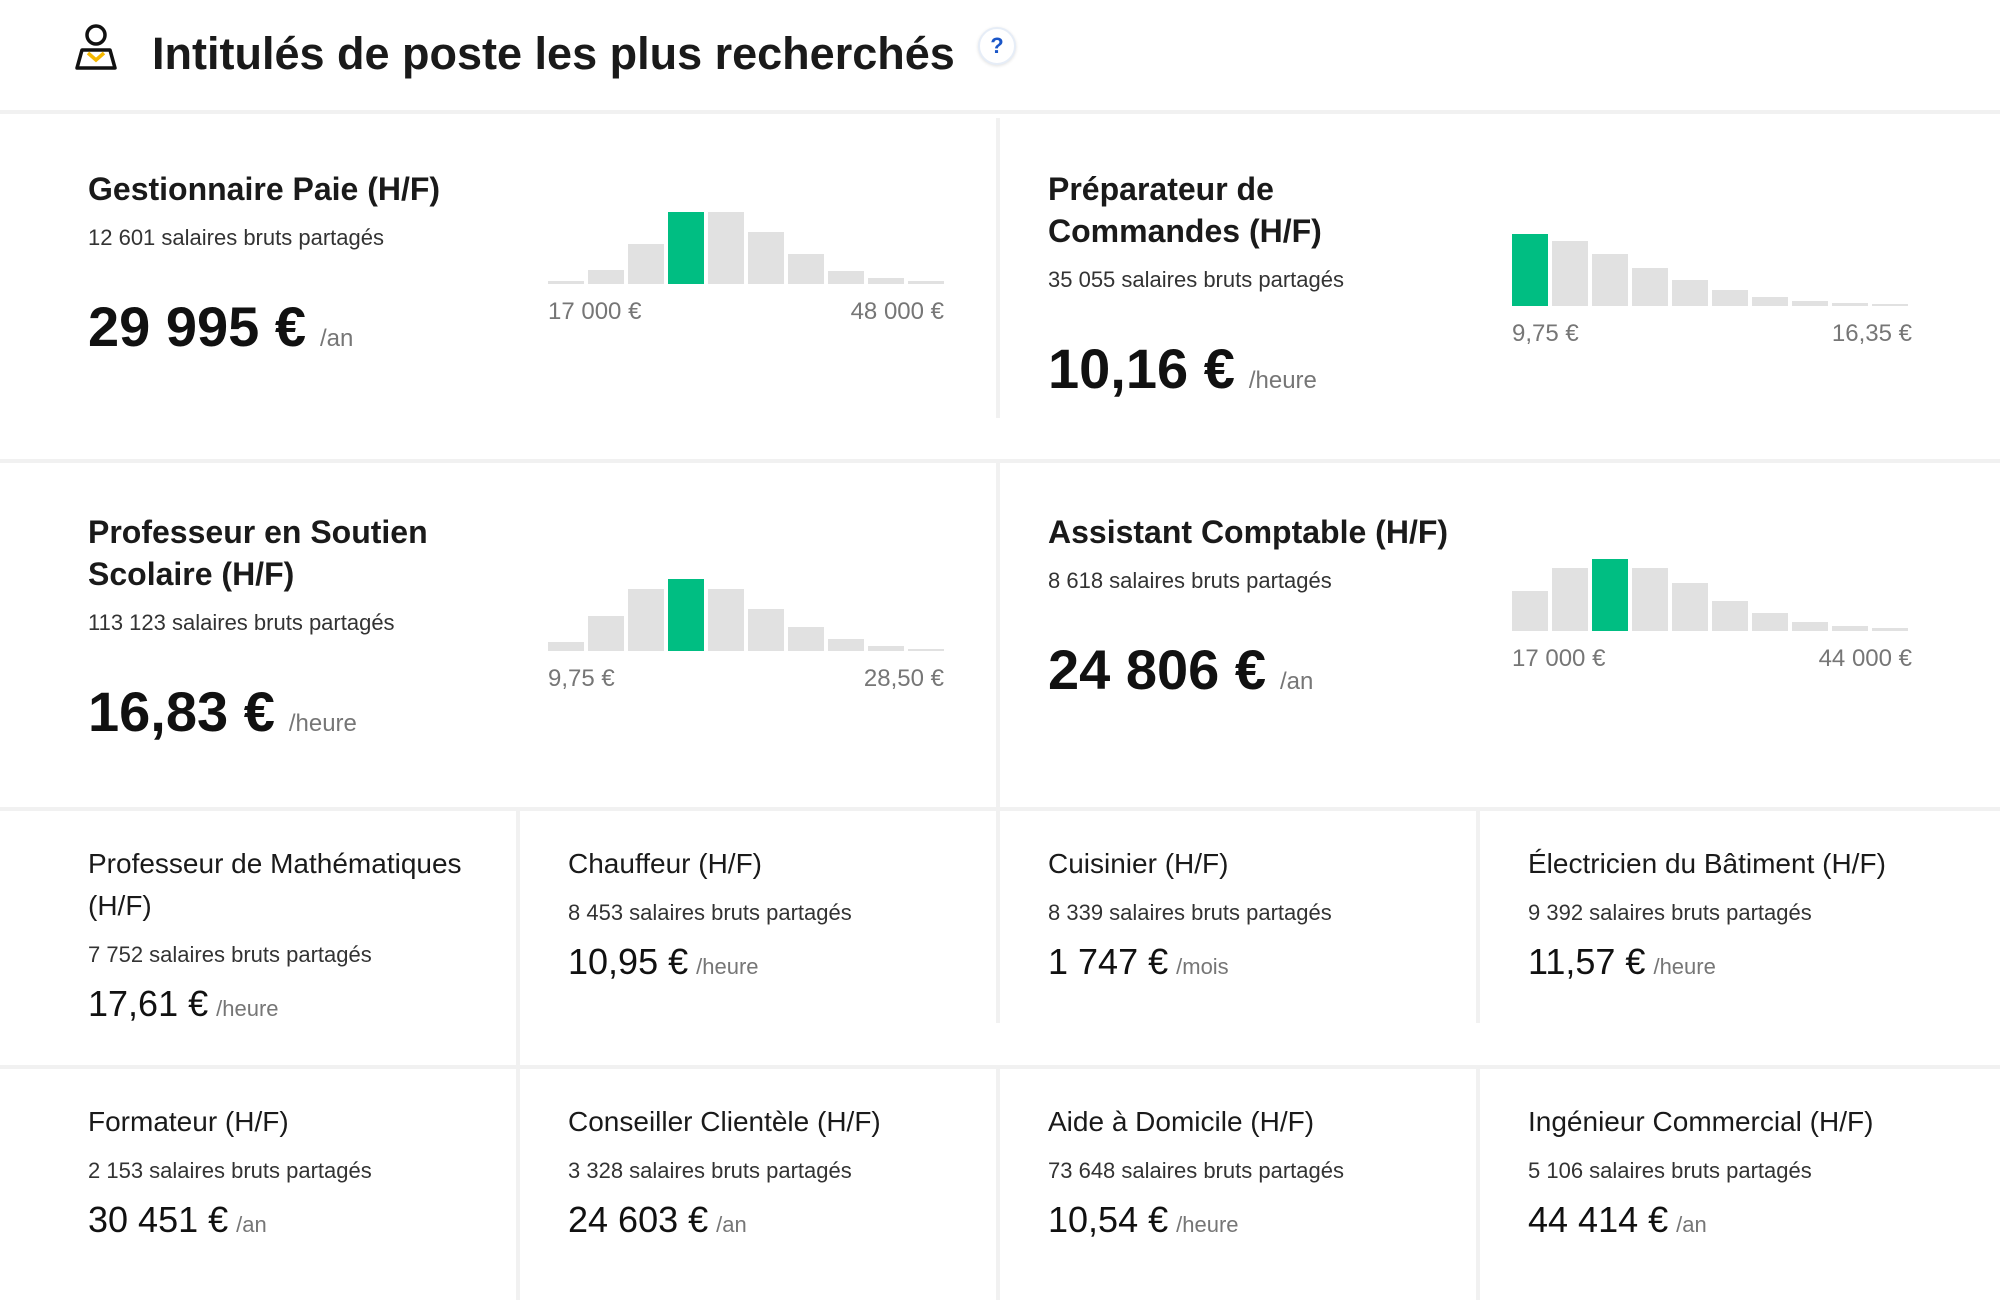 The height and width of the screenshot is (1300, 2000). I want to click on salary-count: 3 328 salaires bruts partagés, so click(710, 1170).